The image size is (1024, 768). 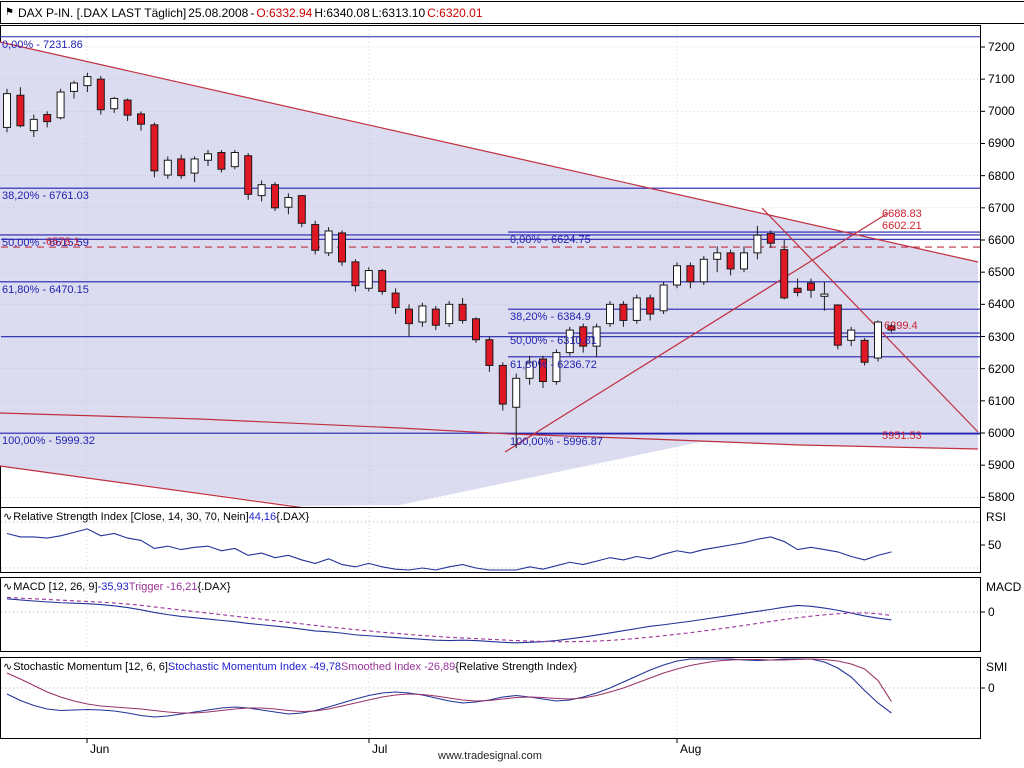 What do you see at coordinates (1001, 175) in the screenshot?
I see `y-axis-tick-label: 6800` at bounding box center [1001, 175].